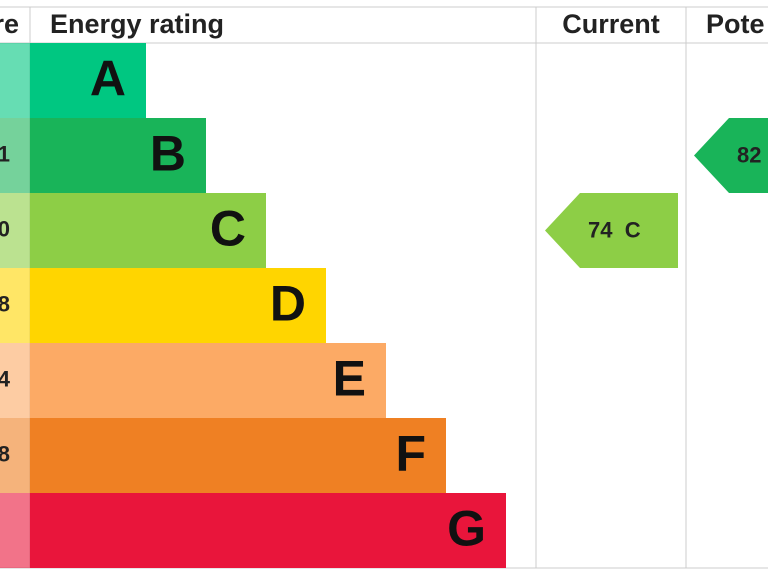 This screenshot has height=576, width=768. Describe the element at coordinates (5, 153) in the screenshot. I see `band-score: 1` at that location.